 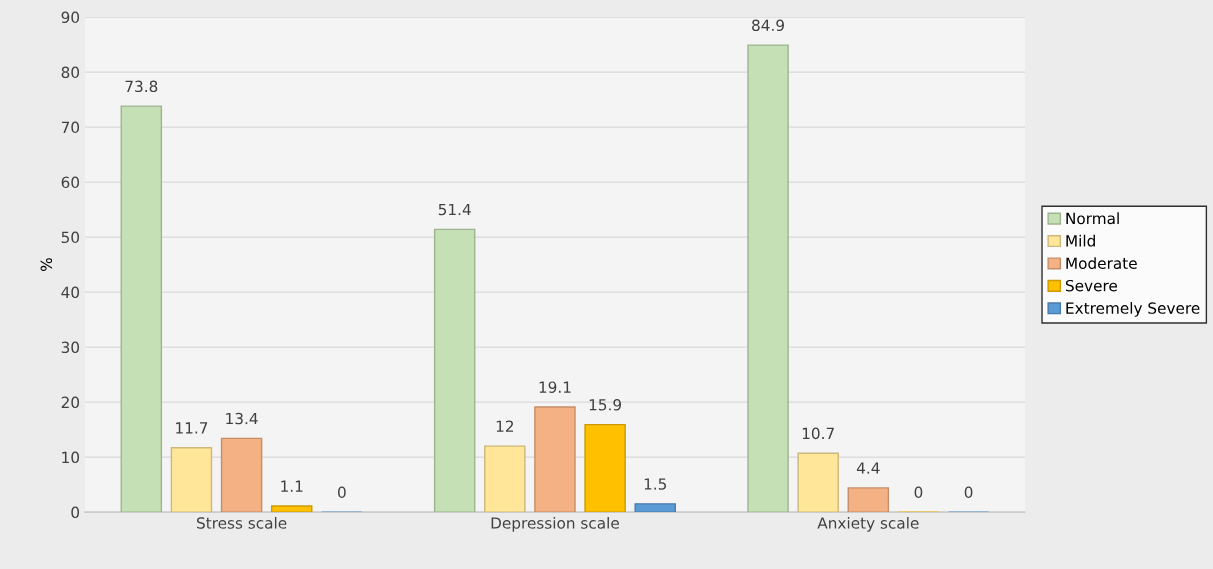 What do you see at coordinates (70, 127) in the screenshot?
I see `y-tick-label: 70` at bounding box center [70, 127].